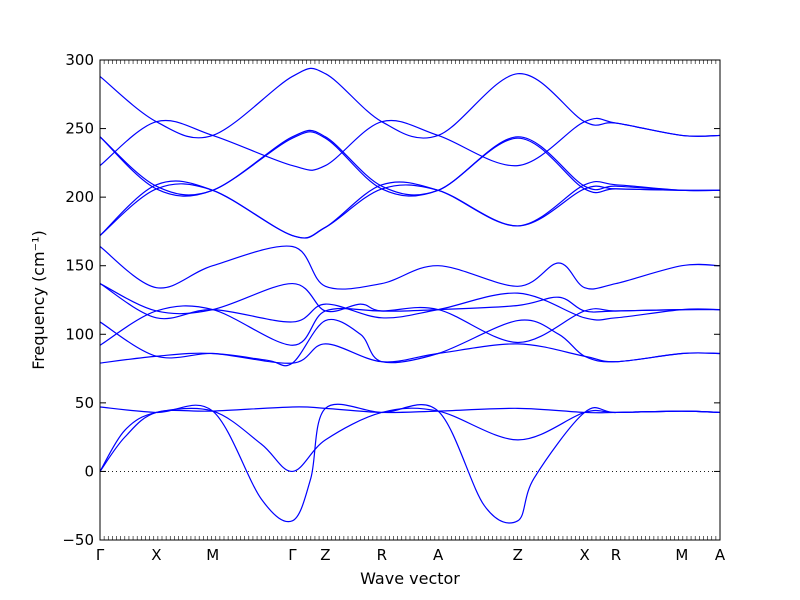 The image size is (800, 600). What do you see at coordinates (79, 266) in the screenshot?
I see `y-tick-label: 150` at bounding box center [79, 266].